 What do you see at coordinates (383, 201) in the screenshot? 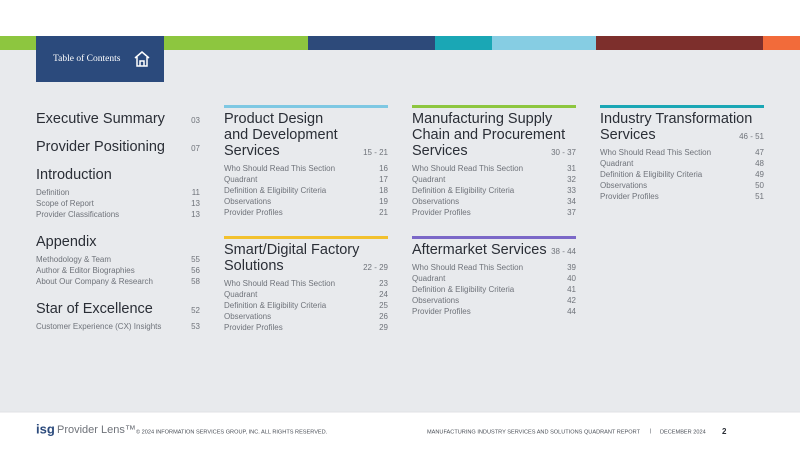
I see `item-page: 19` at bounding box center [383, 201].